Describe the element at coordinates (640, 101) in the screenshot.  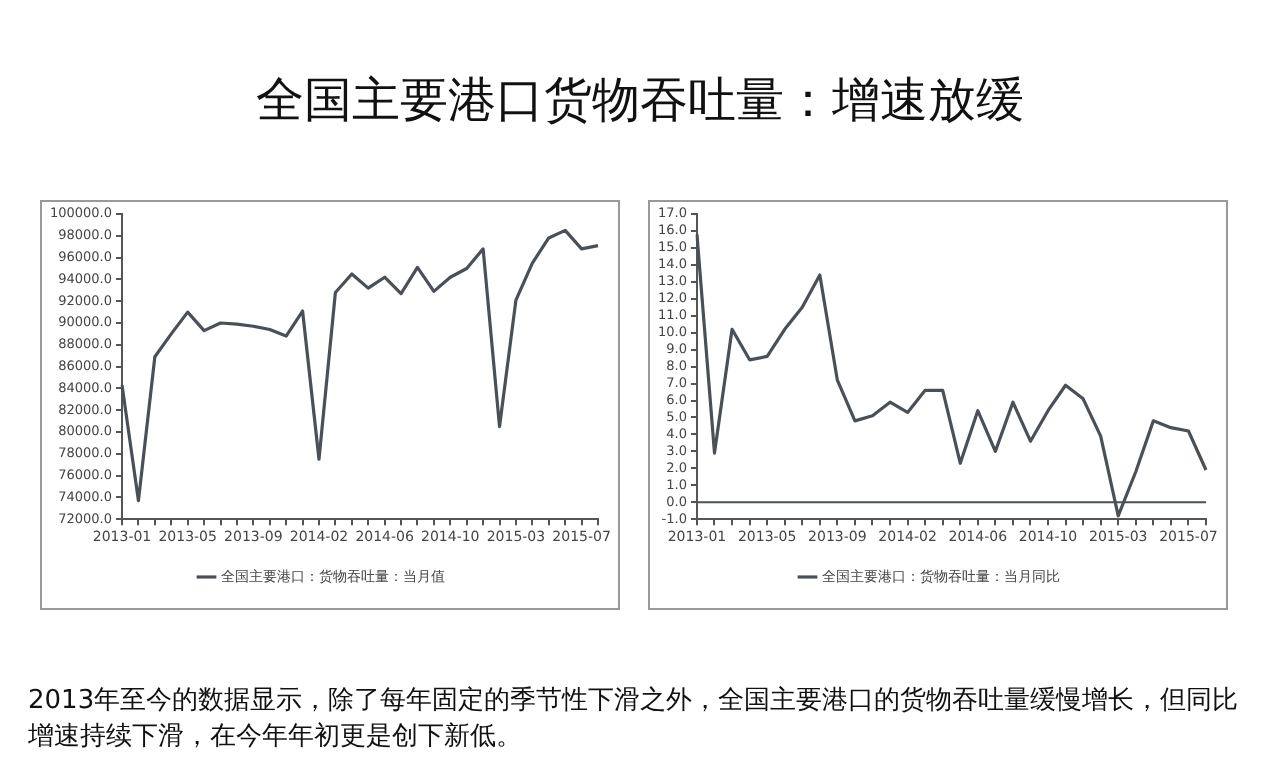
I see `chart-title: 全国主要港口货物吞吐量：增速放缓` at that location.